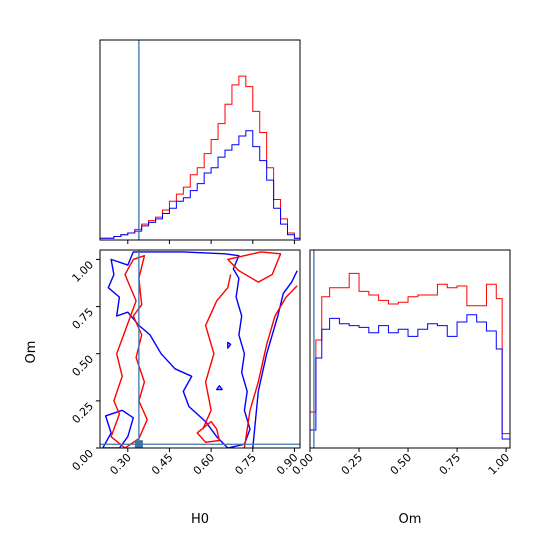  What do you see at coordinates (401, 464) in the screenshot?
I see `om-hist-x-tick-label: 0.50` at bounding box center [401, 464].